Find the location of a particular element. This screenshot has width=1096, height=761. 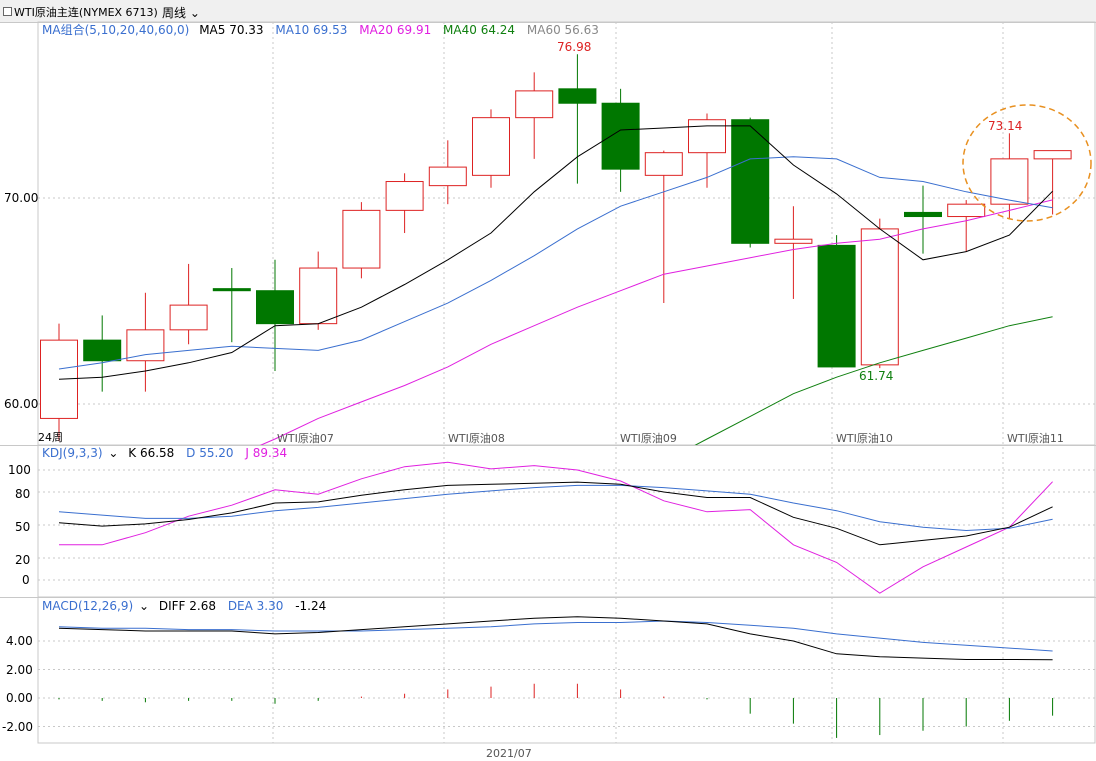

y-tick-label: 0 is located at coordinates (26, 580).